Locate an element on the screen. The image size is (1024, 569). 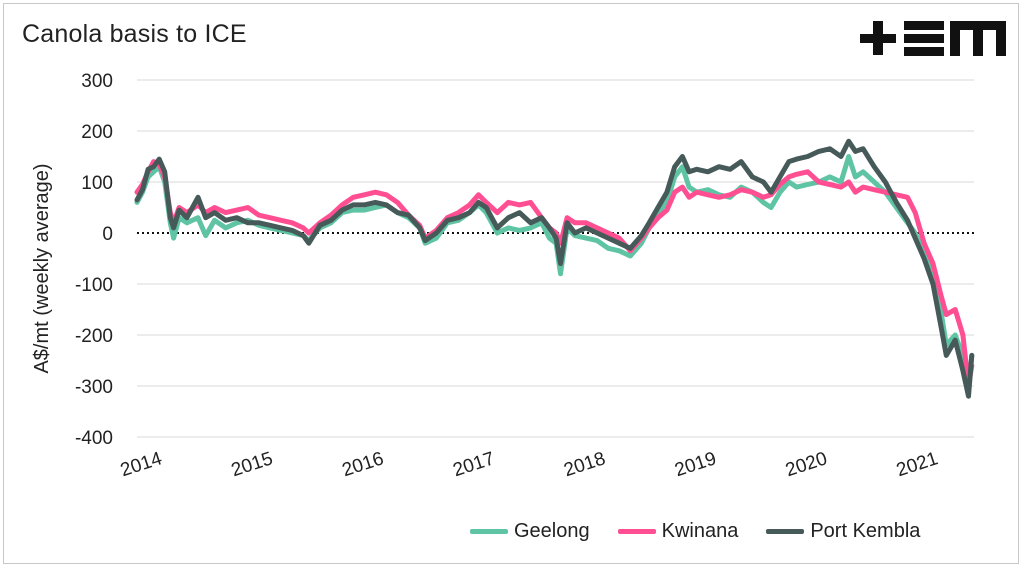
y-tick-label: 100 is located at coordinates (97, 183).